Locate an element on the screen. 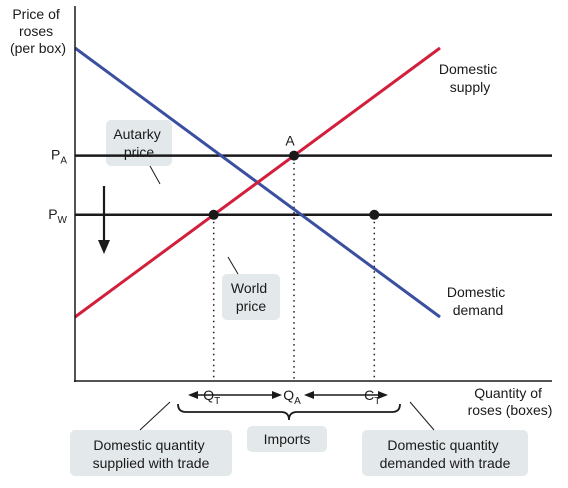 The image size is (568, 488). arrow-qa-ct-head-left is located at coordinates (309, 395).